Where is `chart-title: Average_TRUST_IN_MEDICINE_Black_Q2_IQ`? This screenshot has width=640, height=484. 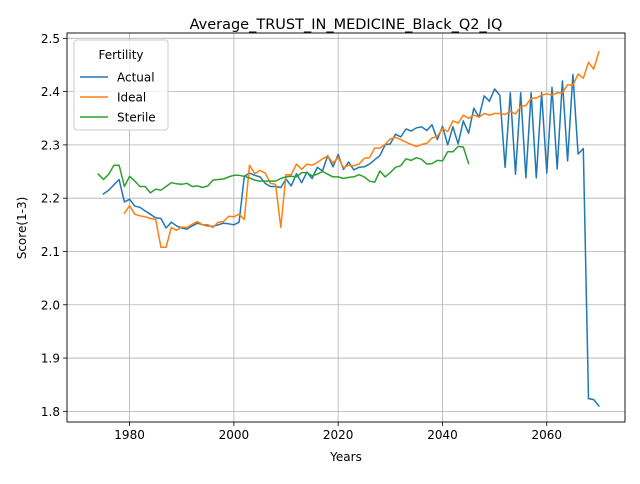 chart-title: Average_TRUST_IN_MEDICINE_Black_Q2_IQ is located at coordinates (346, 25).